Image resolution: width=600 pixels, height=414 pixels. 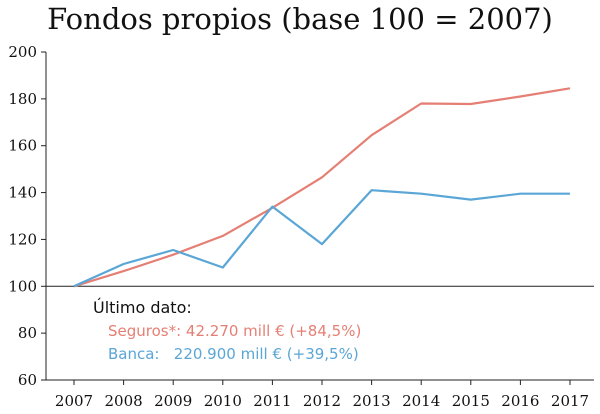 I want to click on x-tick-label: 2008, so click(x=124, y=401).